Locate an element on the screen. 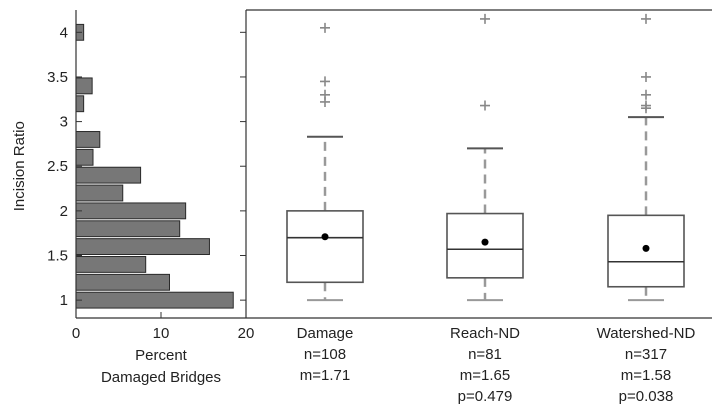 The image size is (717, 411). group-label-line: Watershed-ND is located at coordinates (646, 333).